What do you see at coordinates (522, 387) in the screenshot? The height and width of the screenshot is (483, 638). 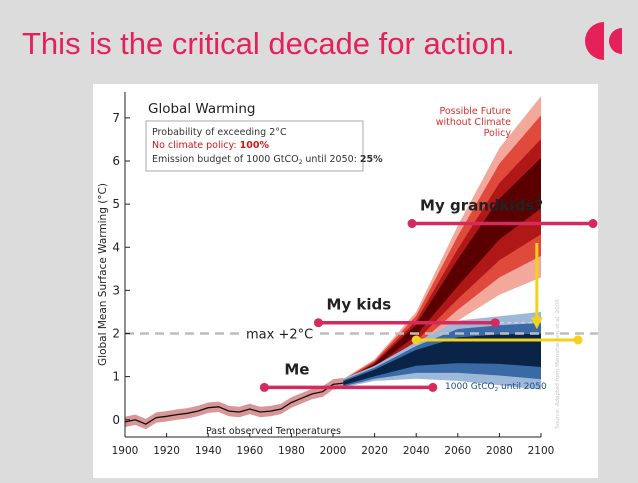 I see `budget-label-suffix: until 2050` at bounding box center [522, 387].